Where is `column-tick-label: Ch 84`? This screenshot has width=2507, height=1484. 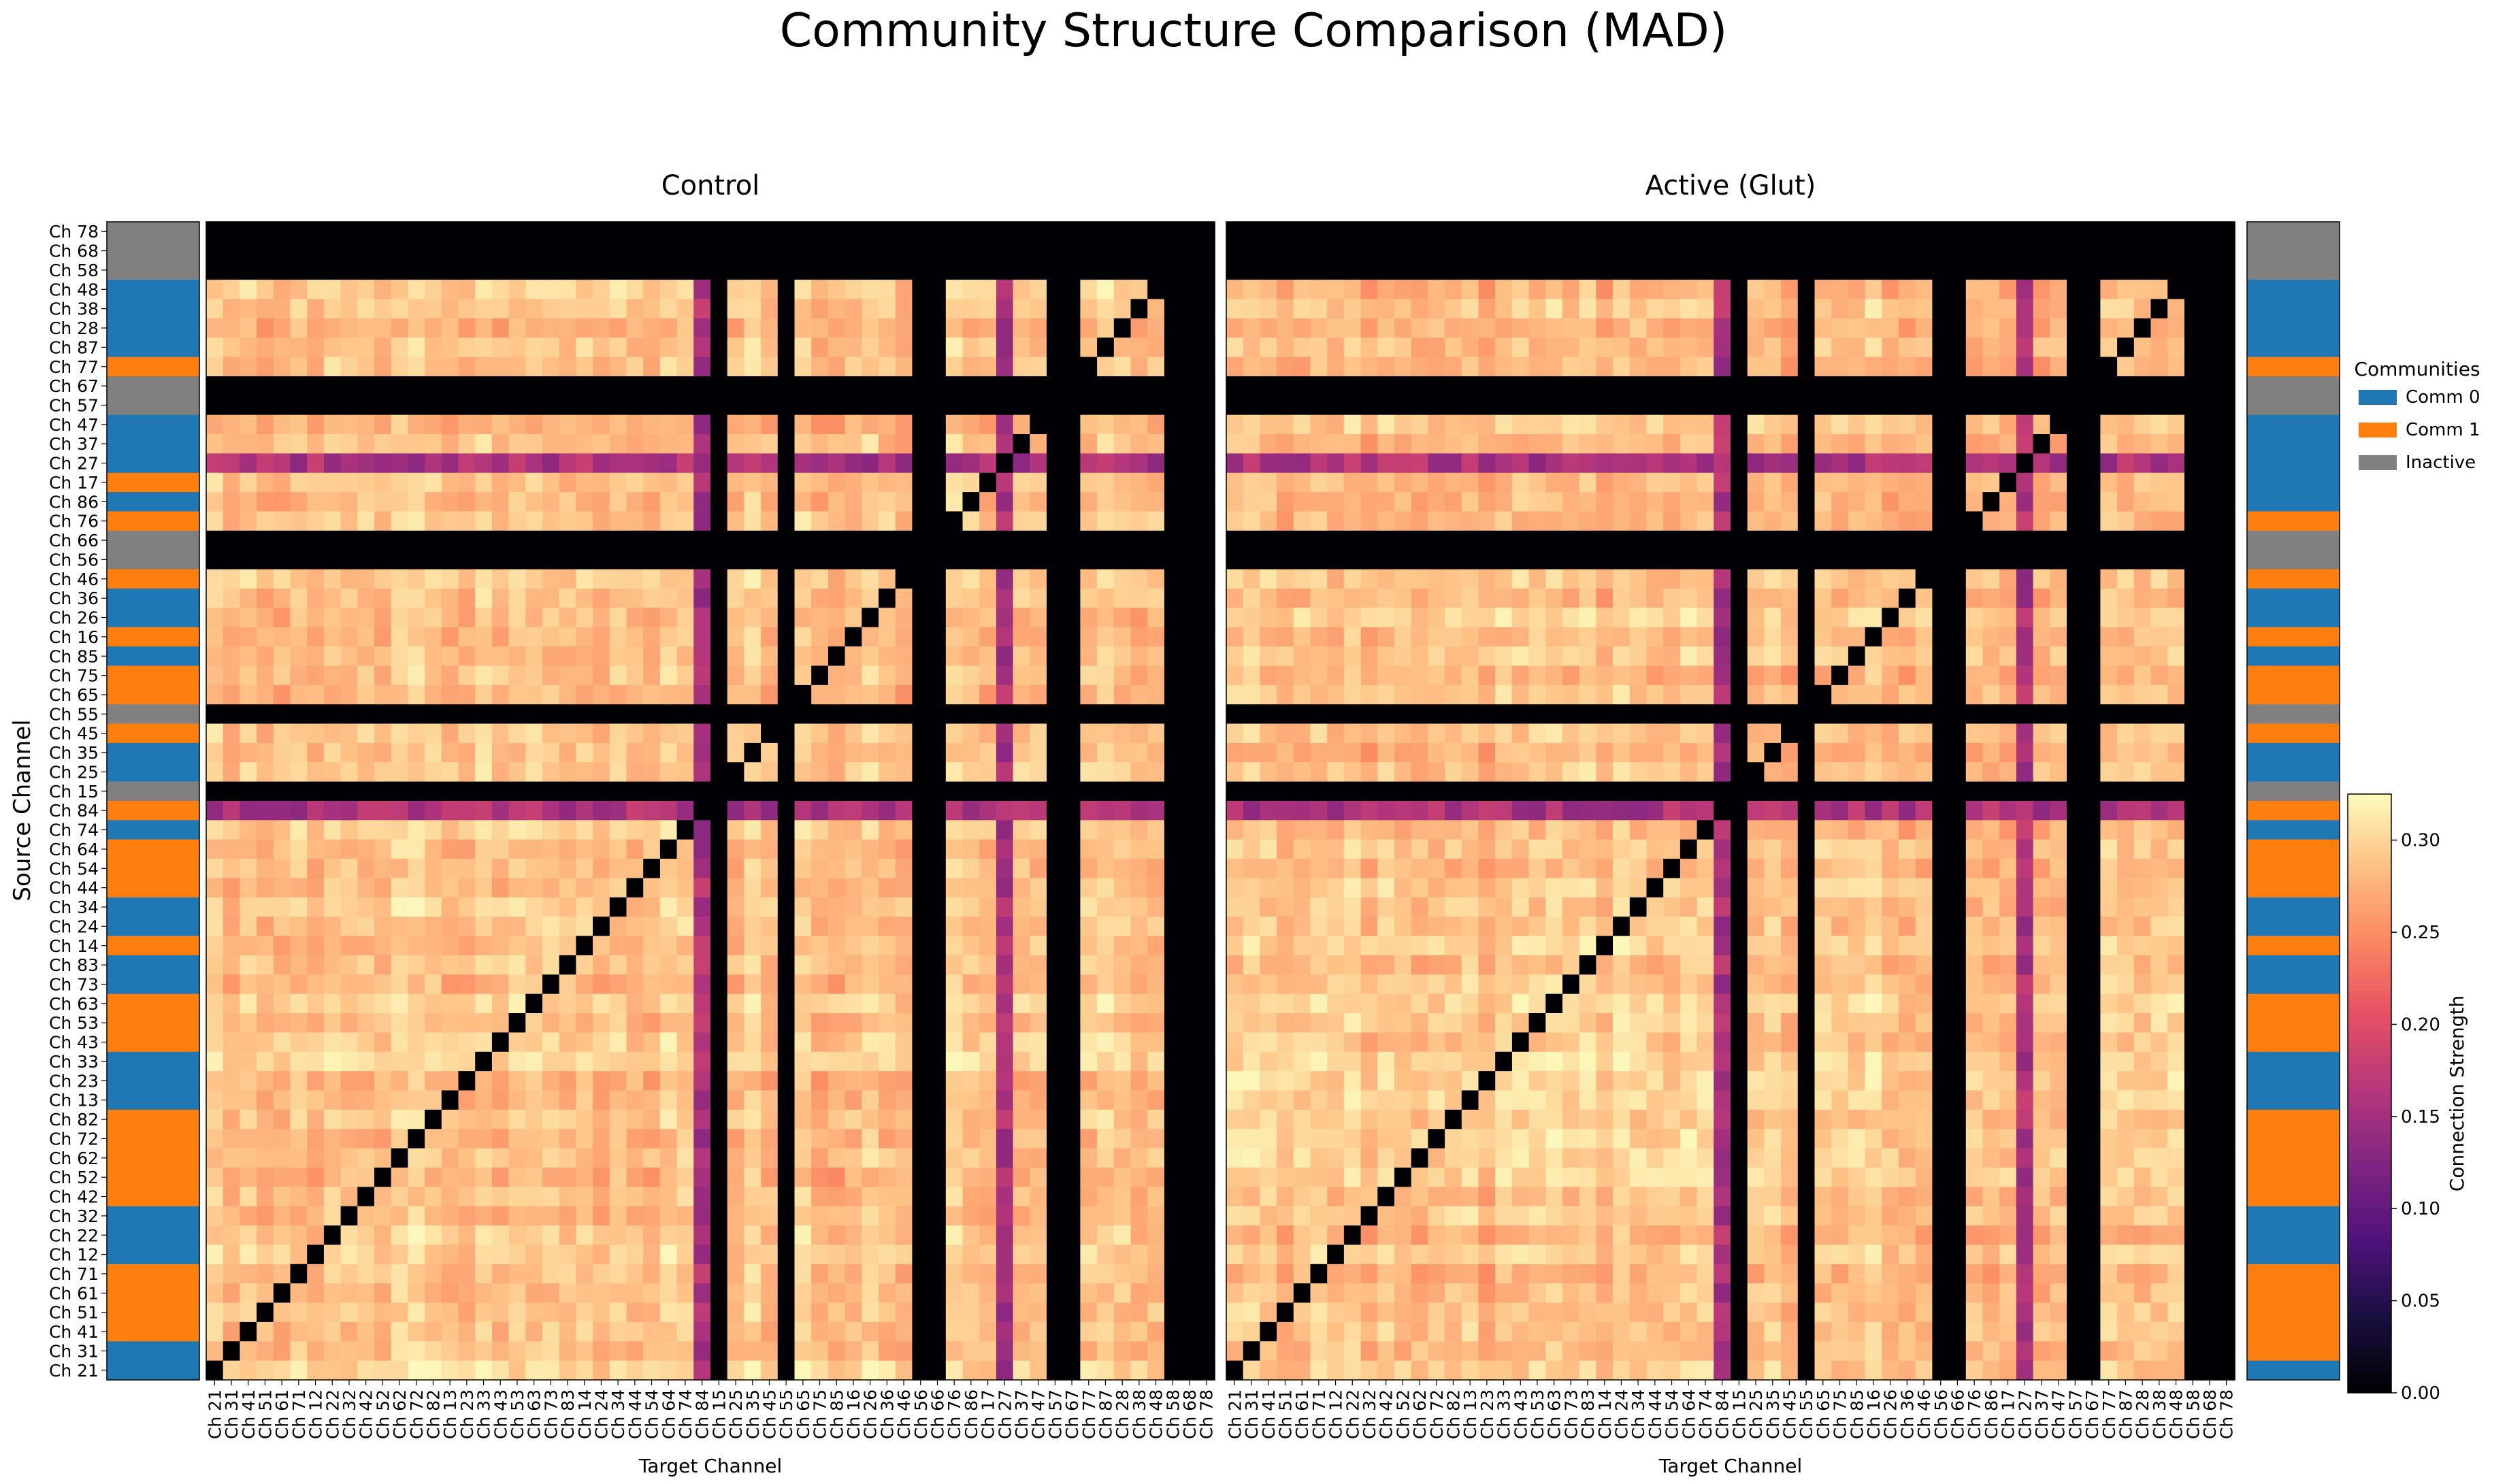
column-tick-label: Ch 84 is located at coordinates (702, 1414).